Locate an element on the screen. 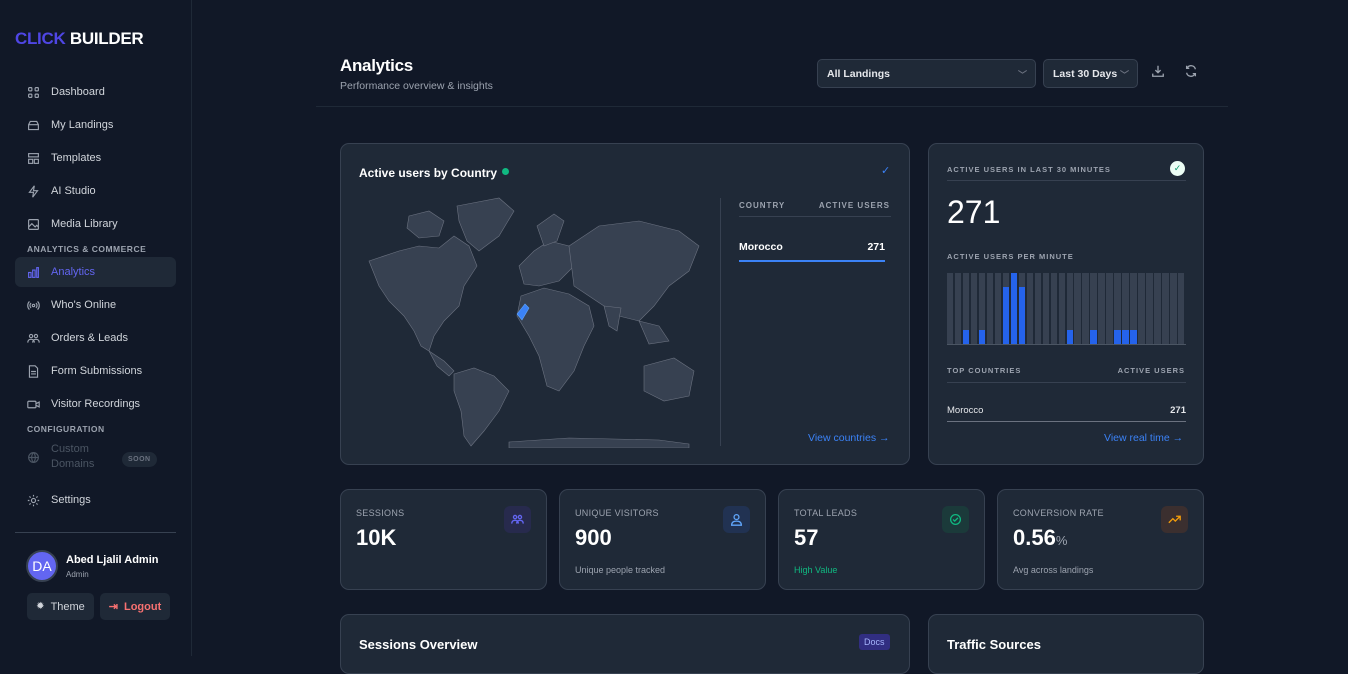  stat-value: 57 is located at coordinates (806, 537).